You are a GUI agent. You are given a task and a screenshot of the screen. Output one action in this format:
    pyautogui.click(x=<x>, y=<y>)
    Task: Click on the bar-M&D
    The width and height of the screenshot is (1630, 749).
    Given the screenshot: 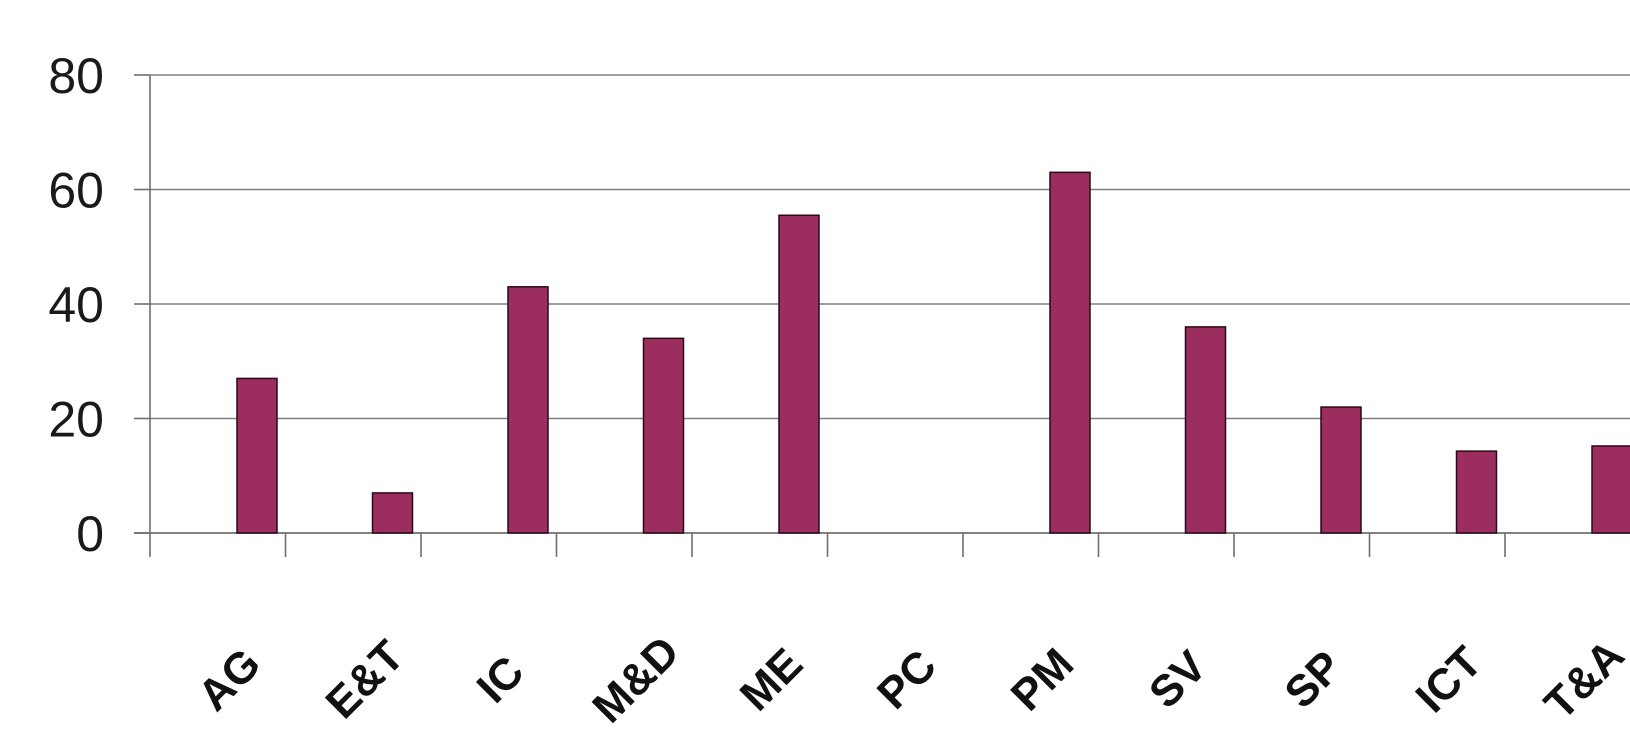 What is the action you would take?
    pyautogui.click(x=663, y=435)
    